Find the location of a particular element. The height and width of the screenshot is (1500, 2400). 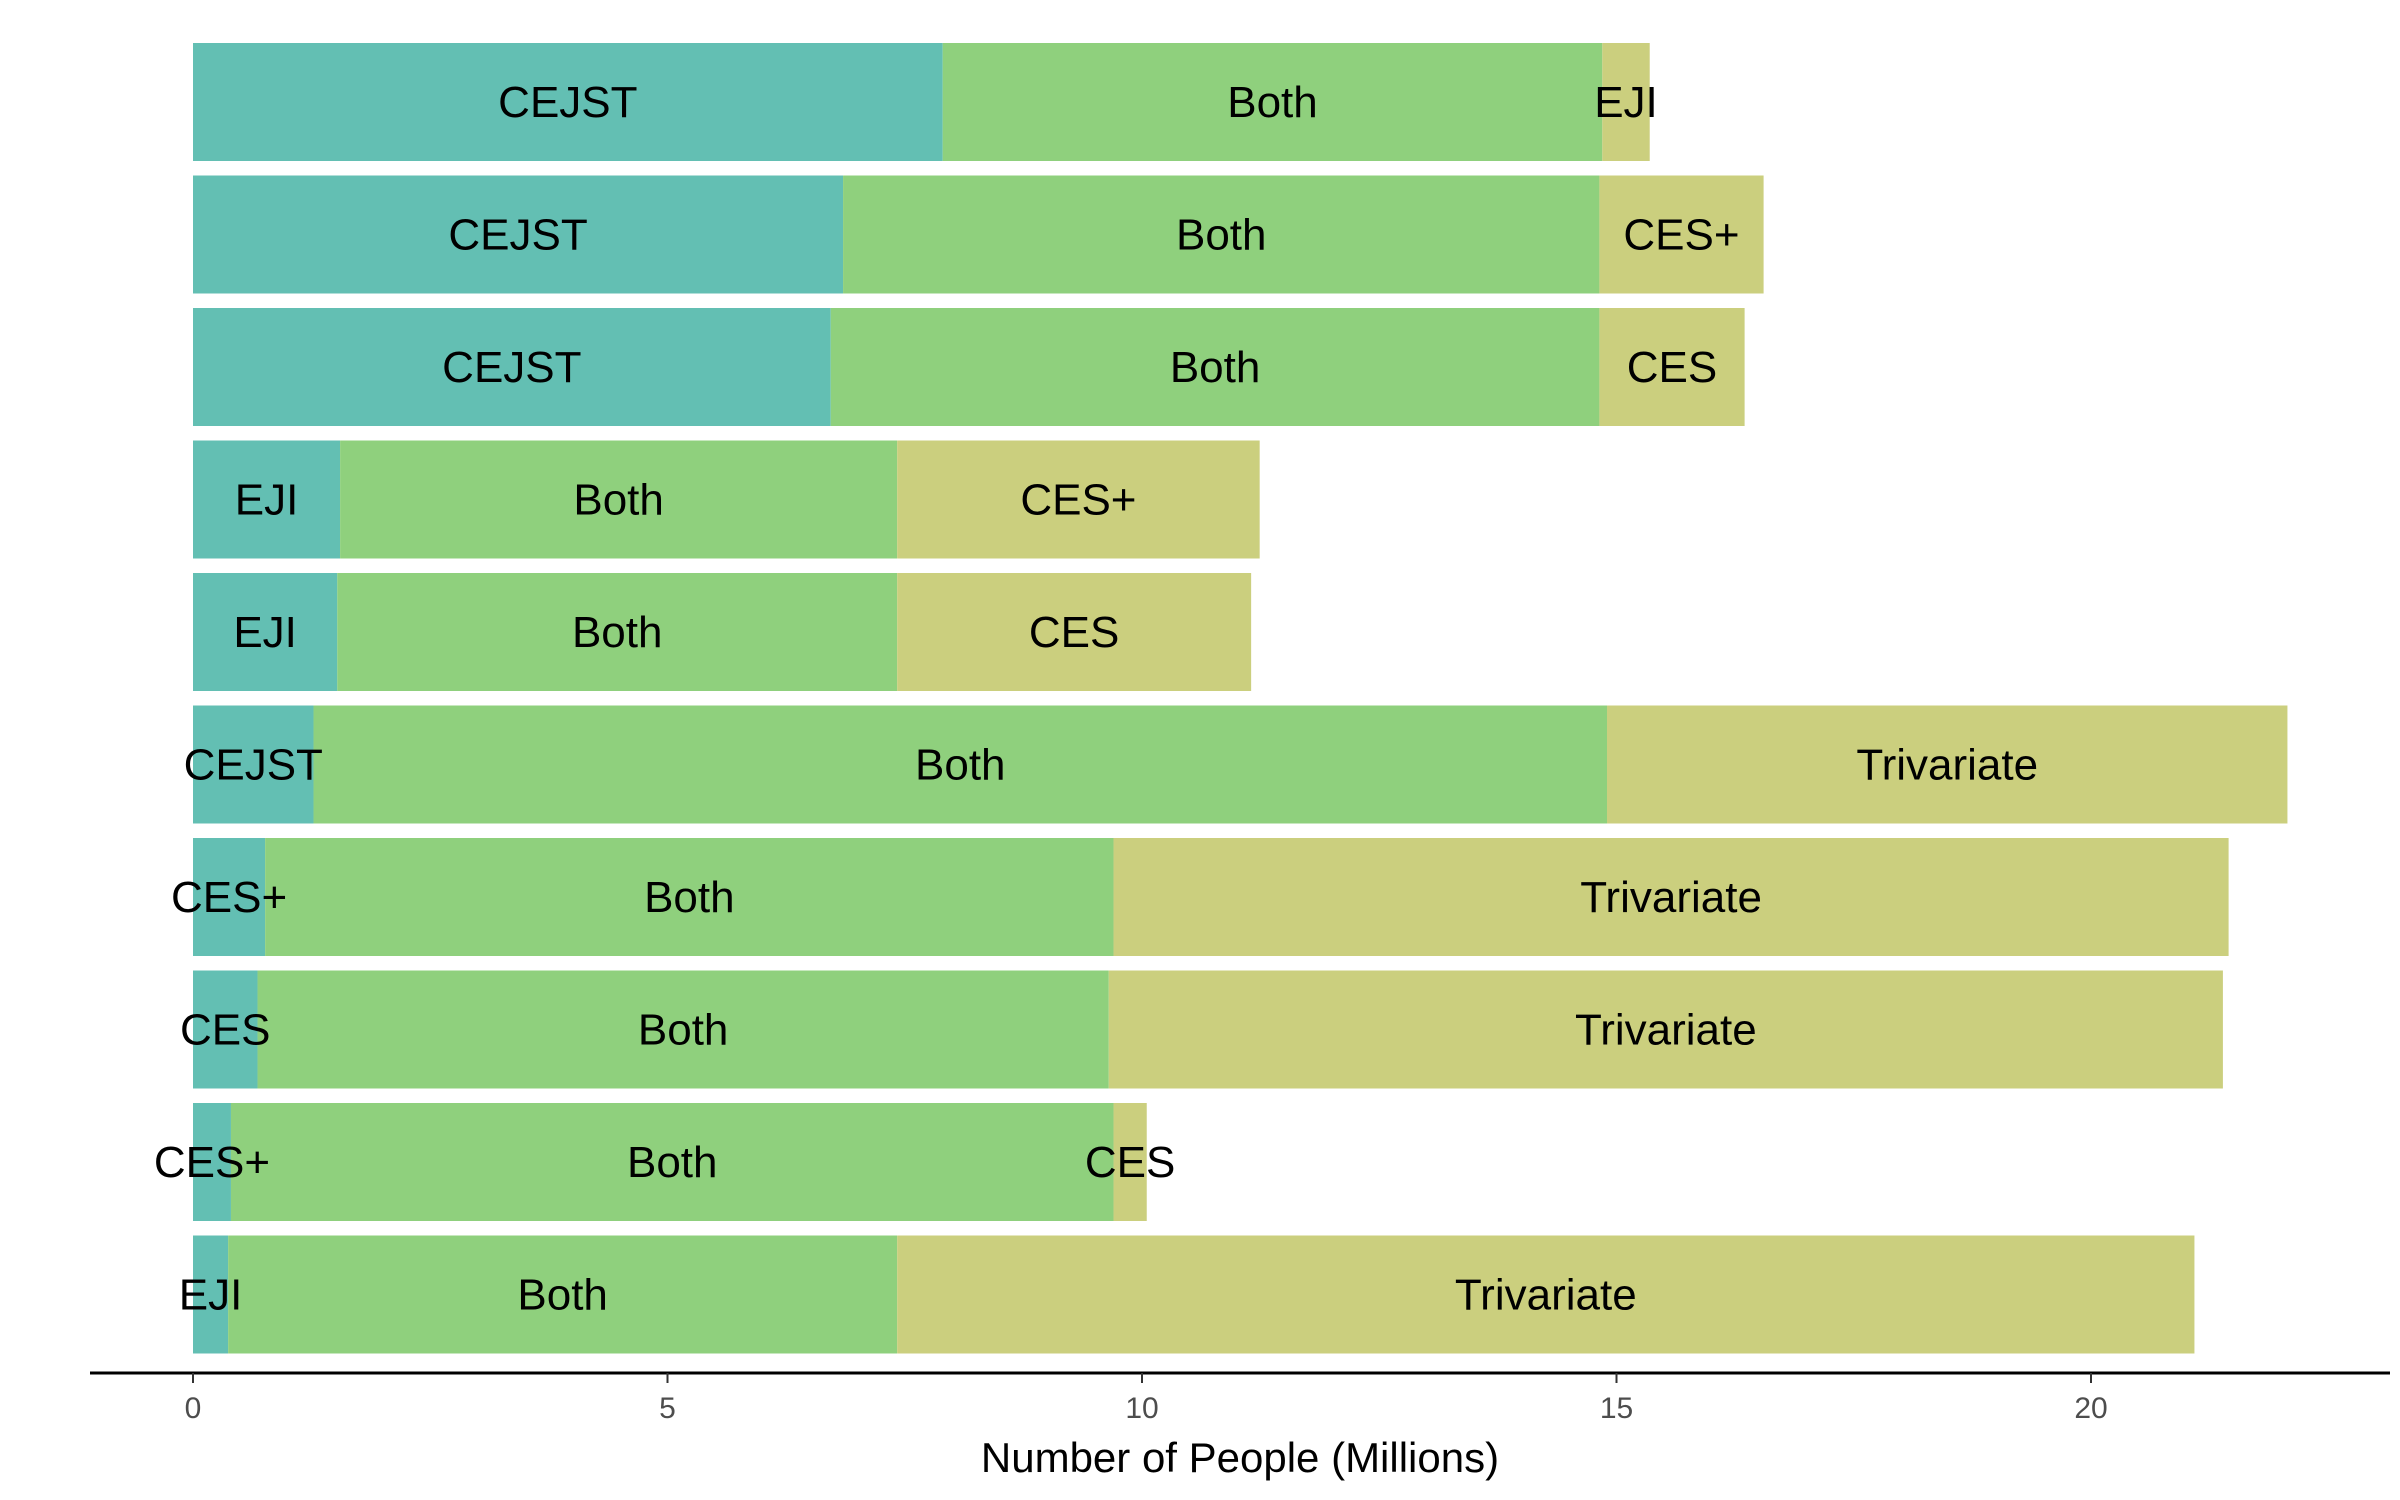

bar-2-label-both: Both is located at coordinates (1221, 235).